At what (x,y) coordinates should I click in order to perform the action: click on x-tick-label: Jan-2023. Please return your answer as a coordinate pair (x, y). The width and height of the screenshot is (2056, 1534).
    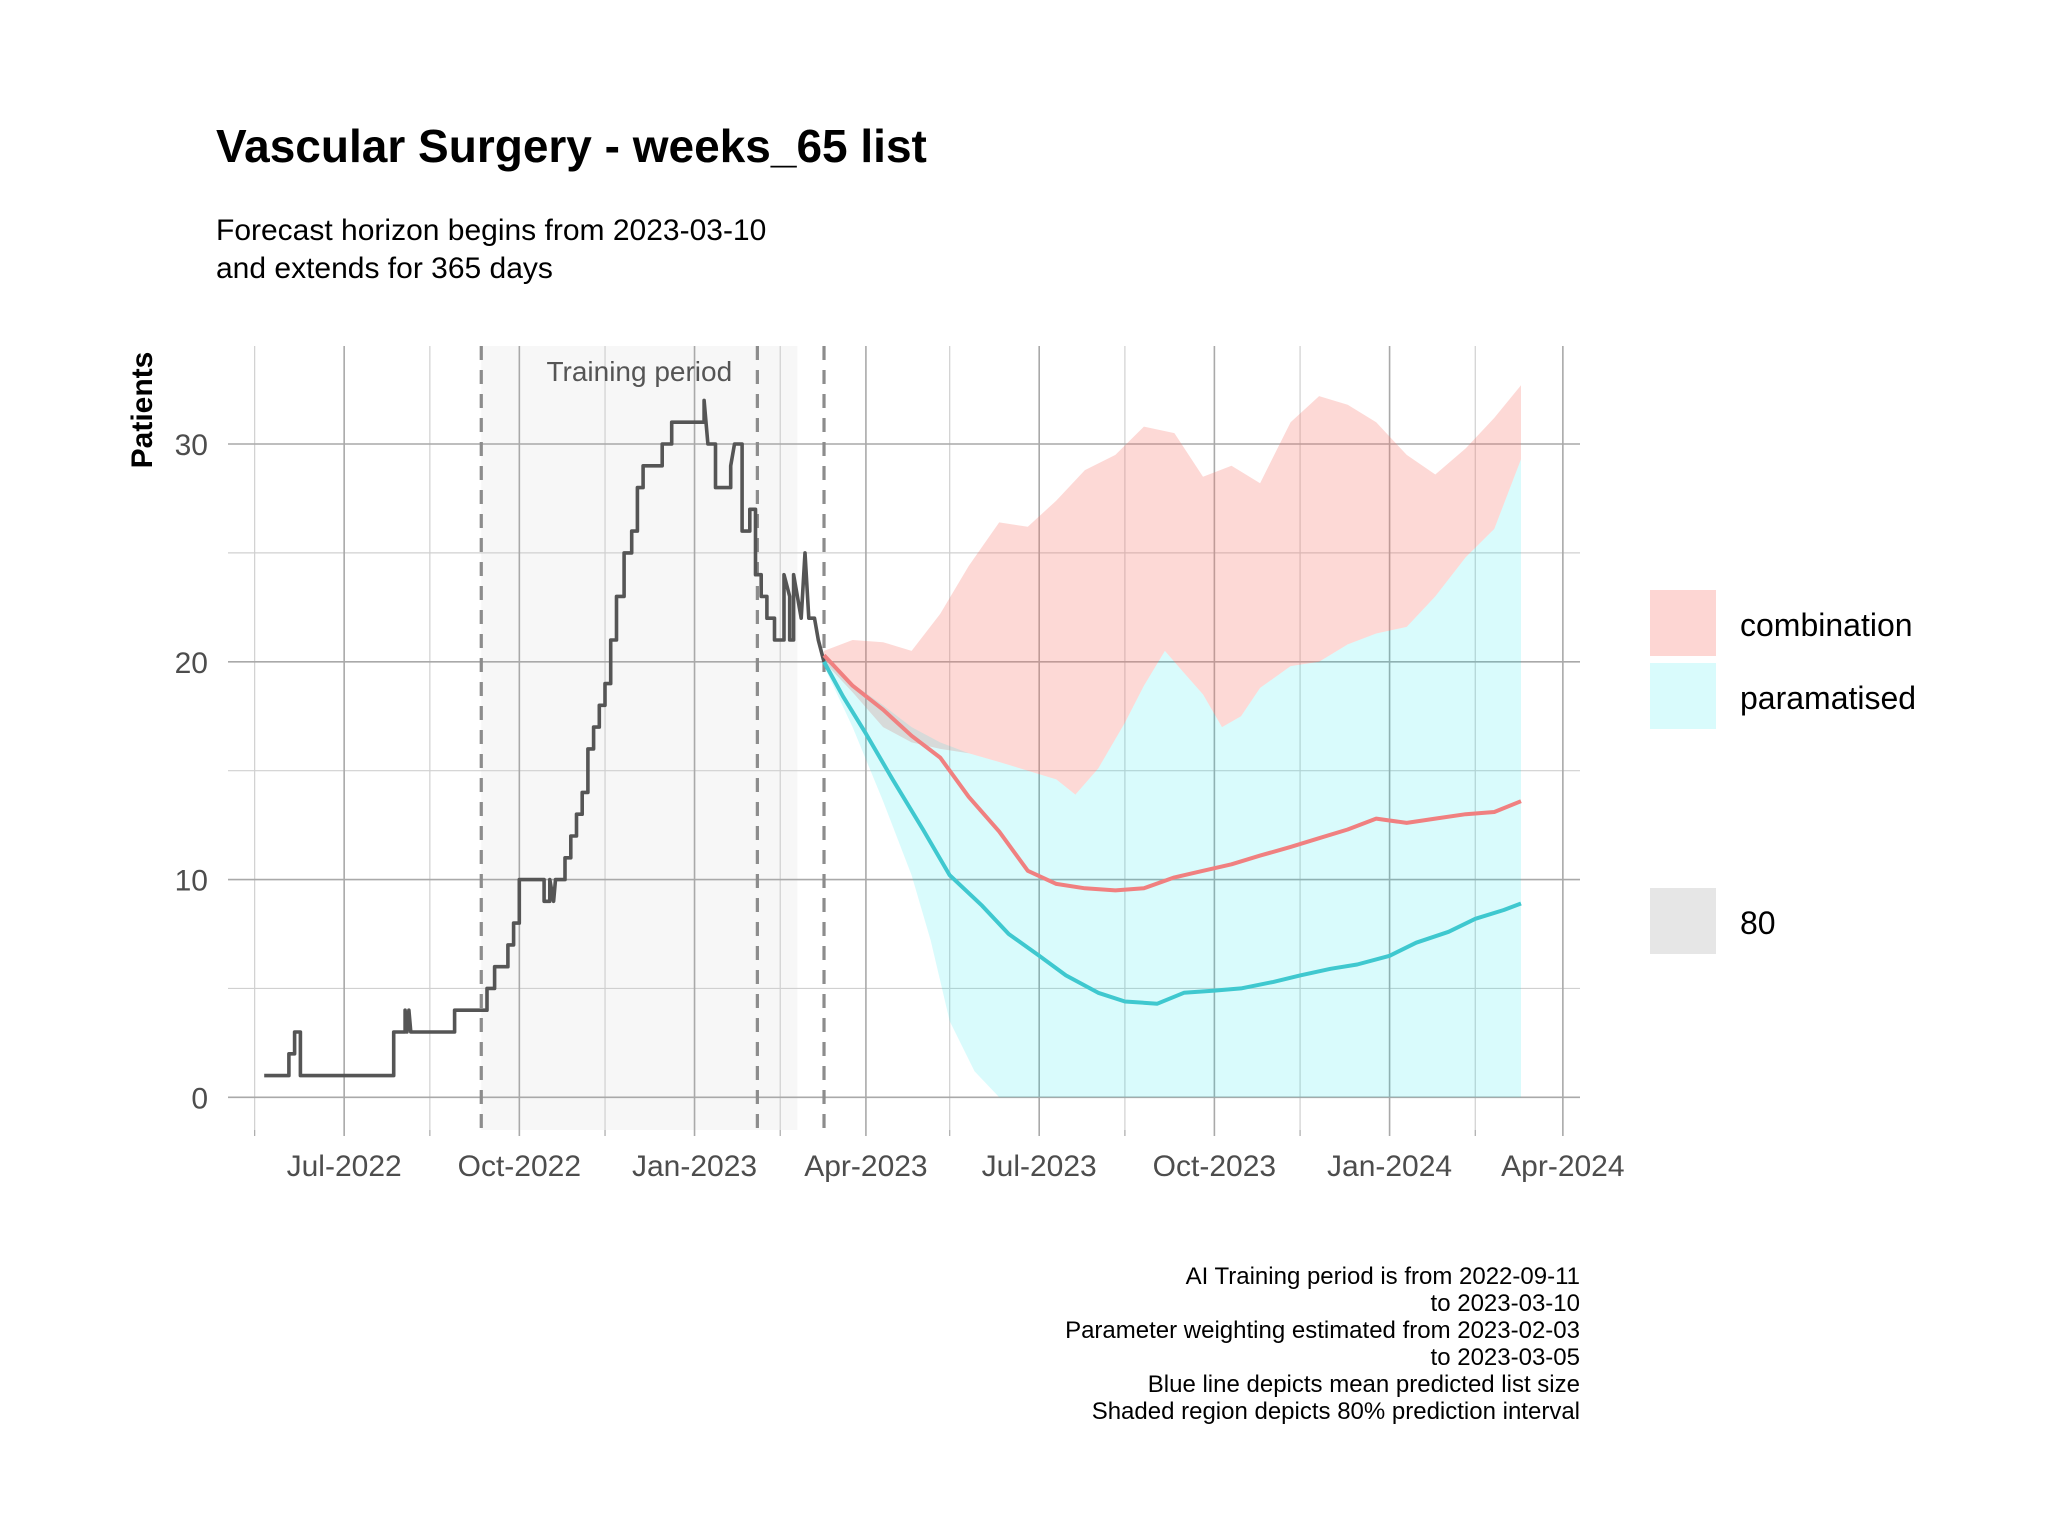
    Looking at the image, I should click on (694, 1166).